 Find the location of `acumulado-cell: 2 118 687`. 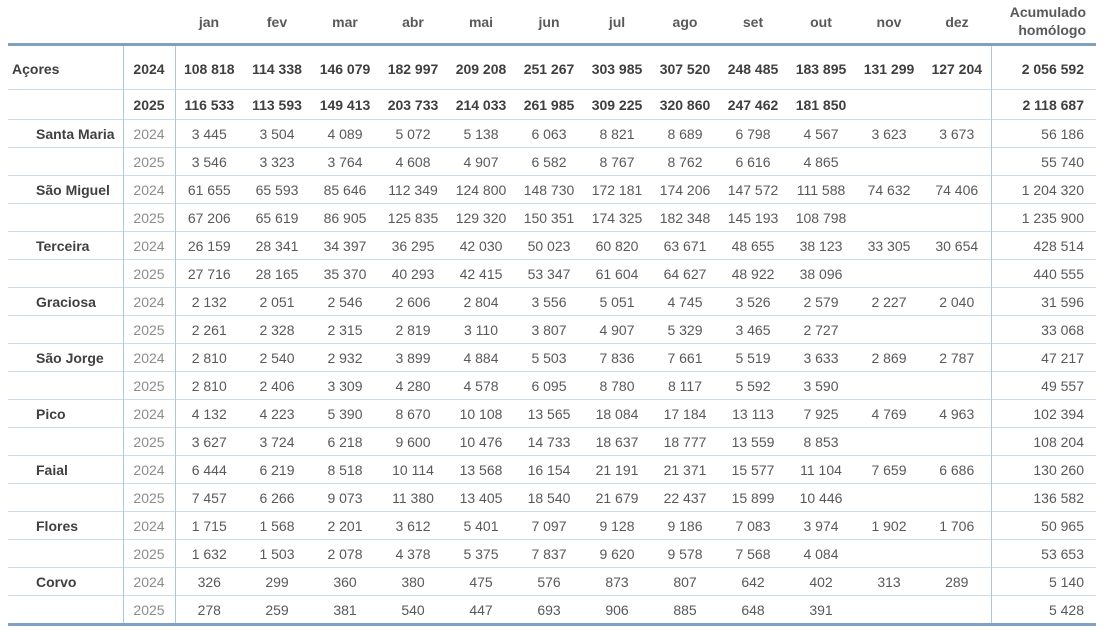

acumulado-cell: 2 118 687 is located at coordinates (1043, 104).